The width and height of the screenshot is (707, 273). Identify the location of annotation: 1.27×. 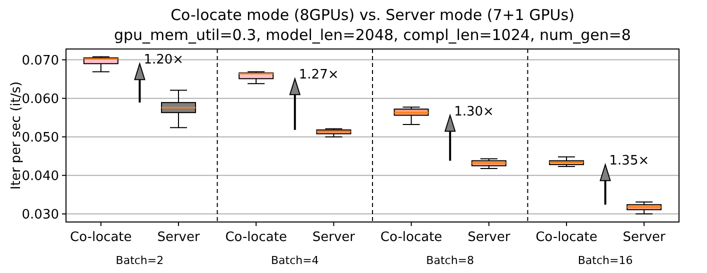
(318, 75).